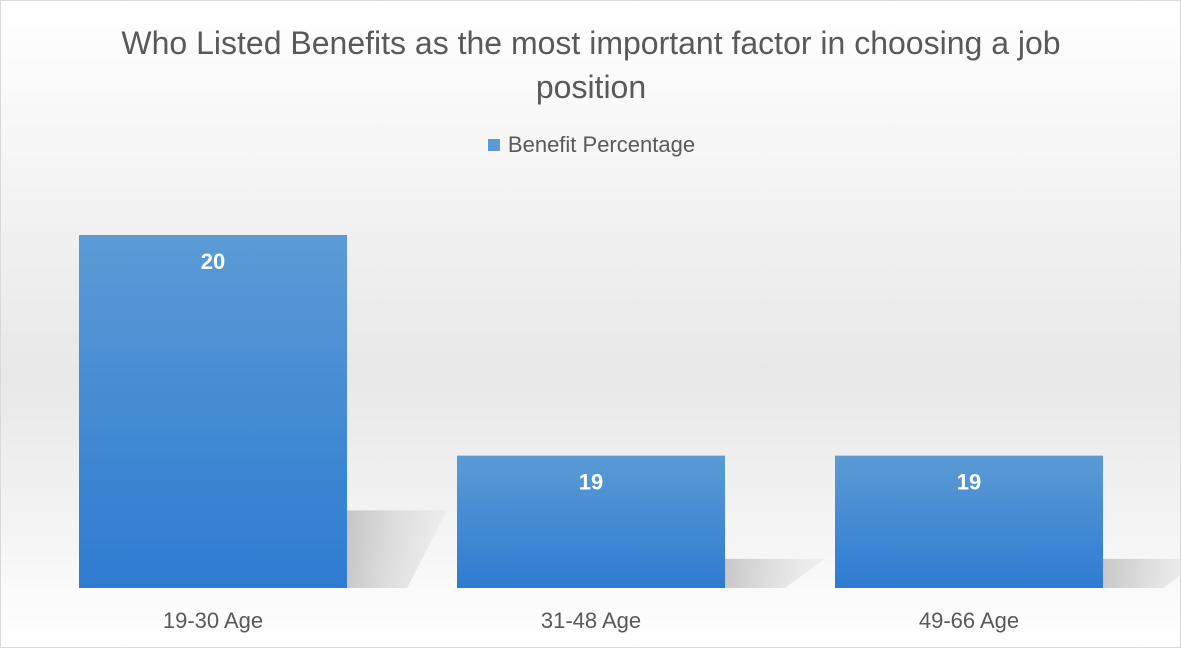 The image size is (1181, 648). I want to click on x-tick-label: 31-48 Age, so click(591, 620).